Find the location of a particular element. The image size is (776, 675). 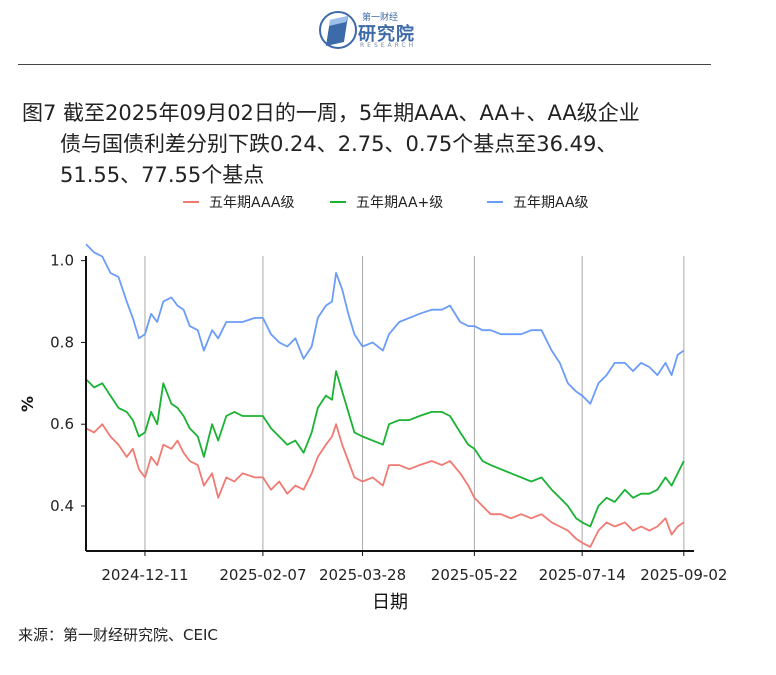

x-tick-label-3: 2025-05-22 is located at coordinates (474, 575).